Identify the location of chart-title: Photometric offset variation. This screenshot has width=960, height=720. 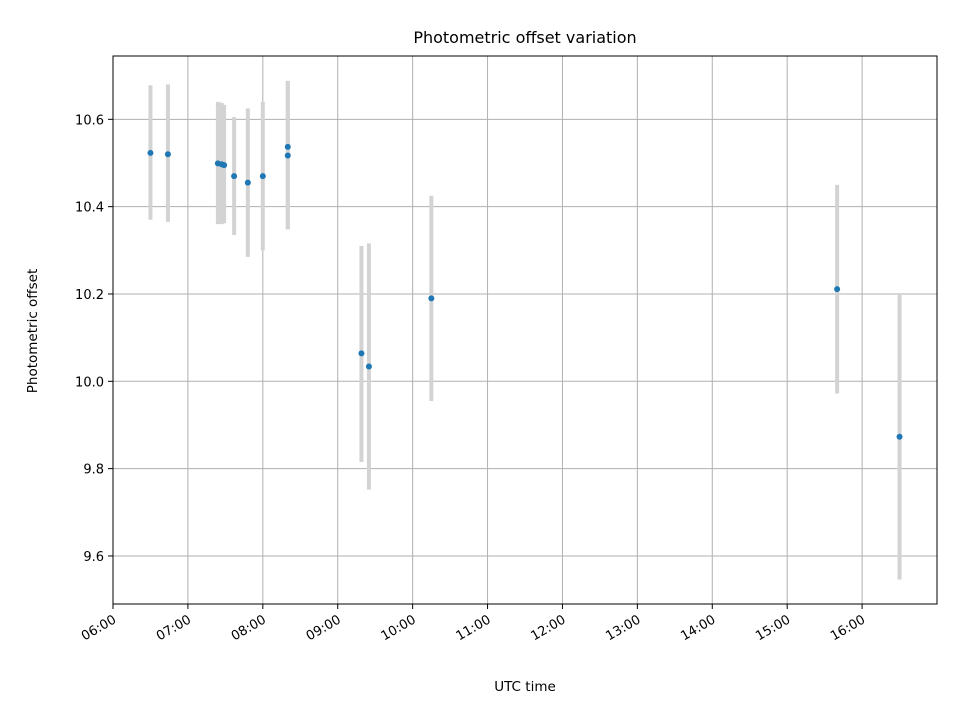
(524, 37).